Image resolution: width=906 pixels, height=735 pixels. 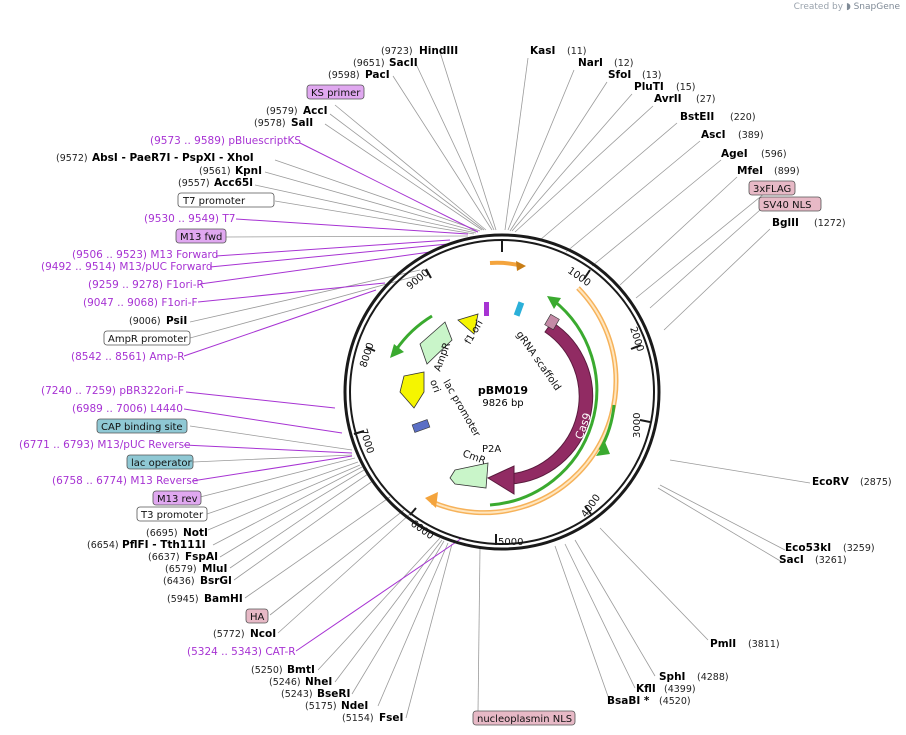 What do you see at coordinates (818, 7) in the screenshot?
I see `created-by-text: Created by` at bounding box center [818, 7].